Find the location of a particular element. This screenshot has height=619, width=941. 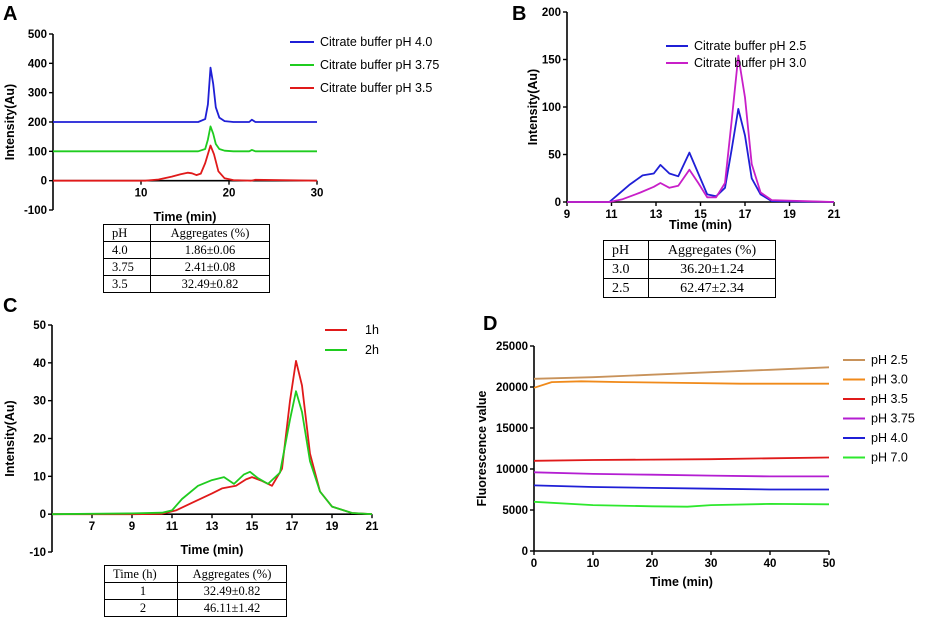

table-row: 2.5 62.47±2.34 is located at coordinates (689, 288).